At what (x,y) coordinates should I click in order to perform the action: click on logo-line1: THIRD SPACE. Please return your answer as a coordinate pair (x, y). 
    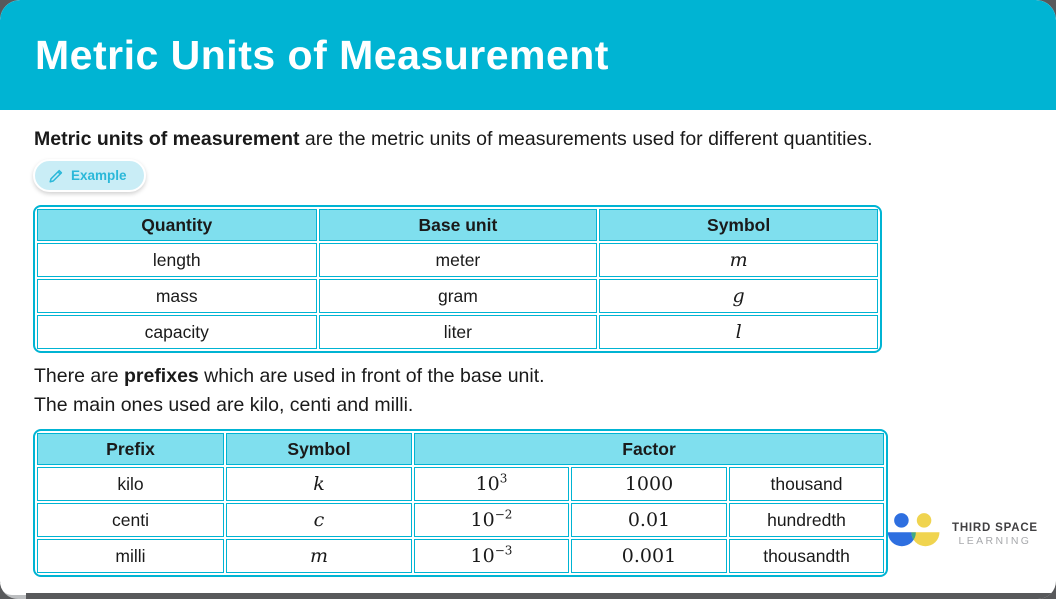
    Looking at the image, I should click on (995, 527).